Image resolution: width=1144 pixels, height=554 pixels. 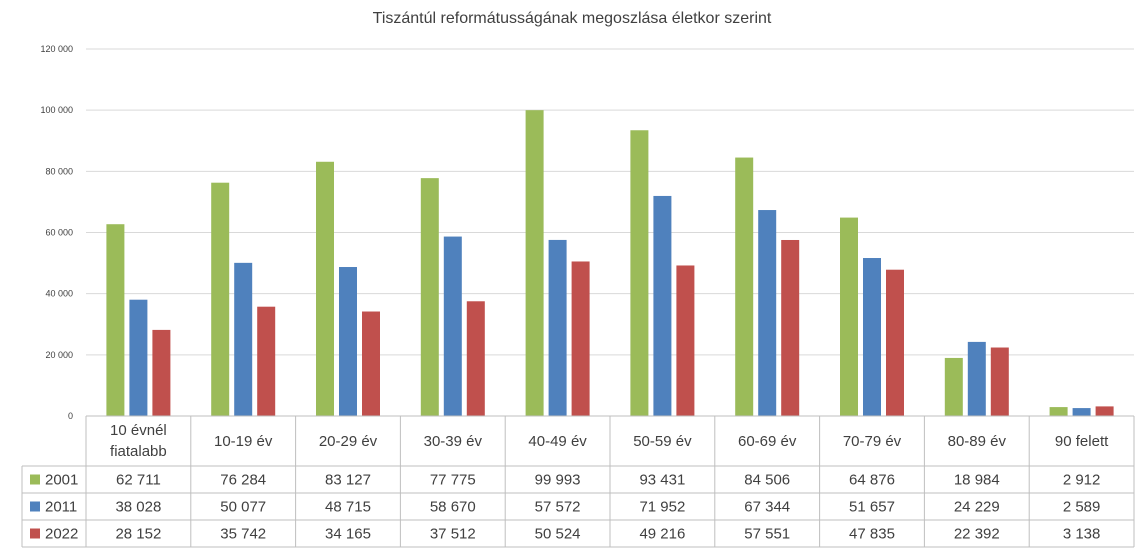 I want to click on data-label: 93 431, so click(x=662, y=480).